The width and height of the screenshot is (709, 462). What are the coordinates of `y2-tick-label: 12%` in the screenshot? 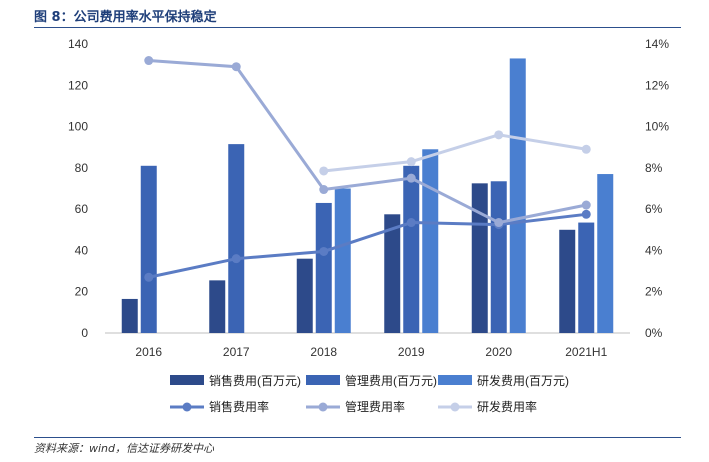 It's located at (657, 85).